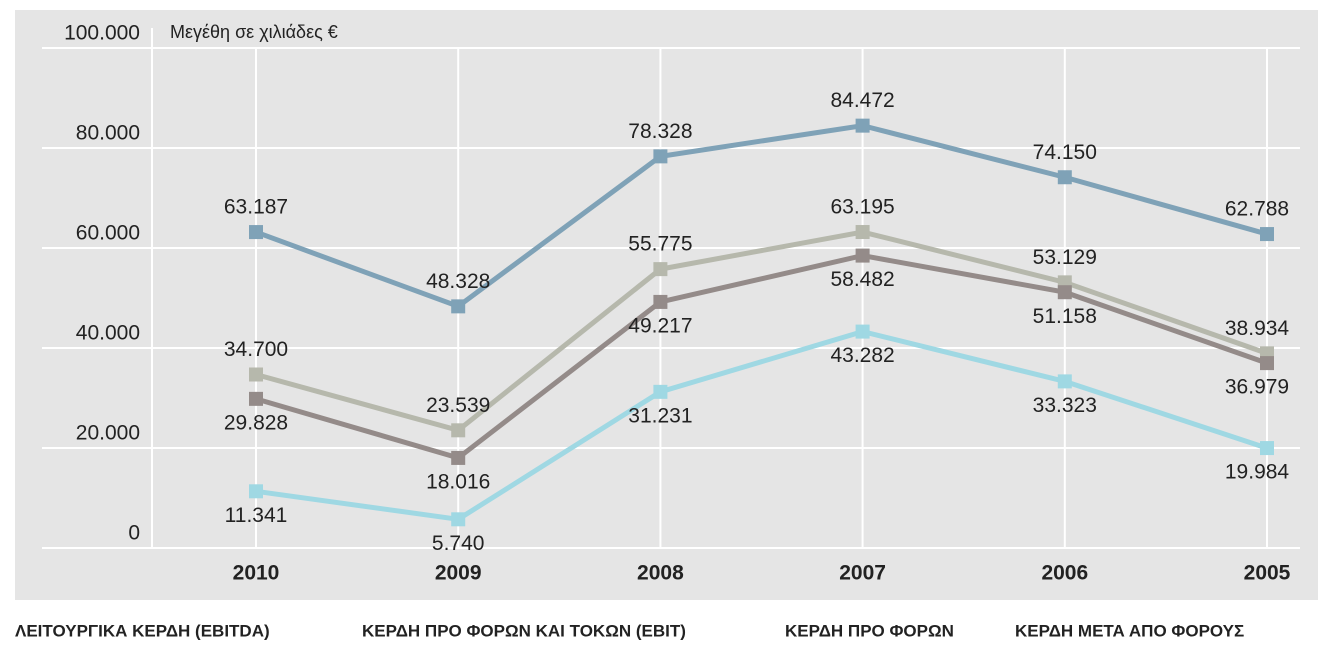  Describe the element at coordinates (1267, 573) in the screenshot. I see `x-tick-label: 2005` at that location.